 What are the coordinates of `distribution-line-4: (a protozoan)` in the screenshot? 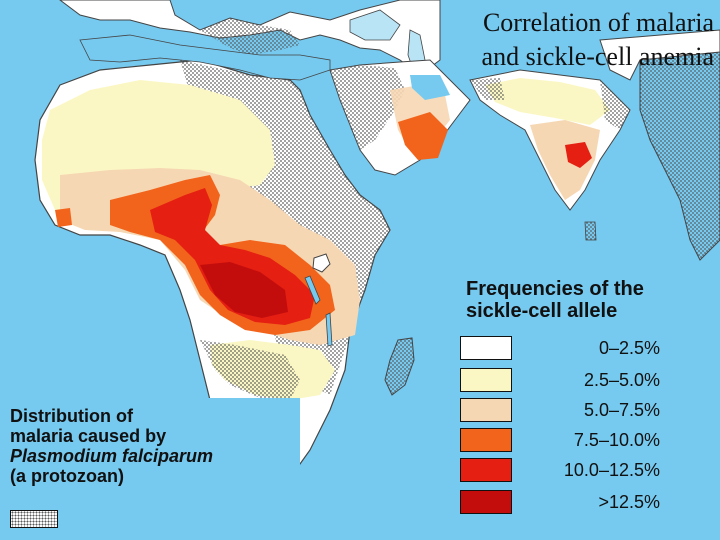 It's located at (67, 476).